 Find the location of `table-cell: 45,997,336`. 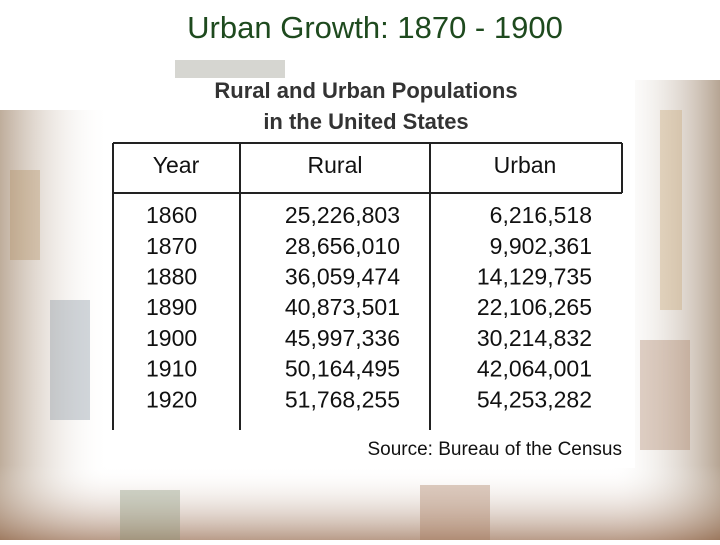

table-cell: 45,997,336 is located at coordinates (342, 338).